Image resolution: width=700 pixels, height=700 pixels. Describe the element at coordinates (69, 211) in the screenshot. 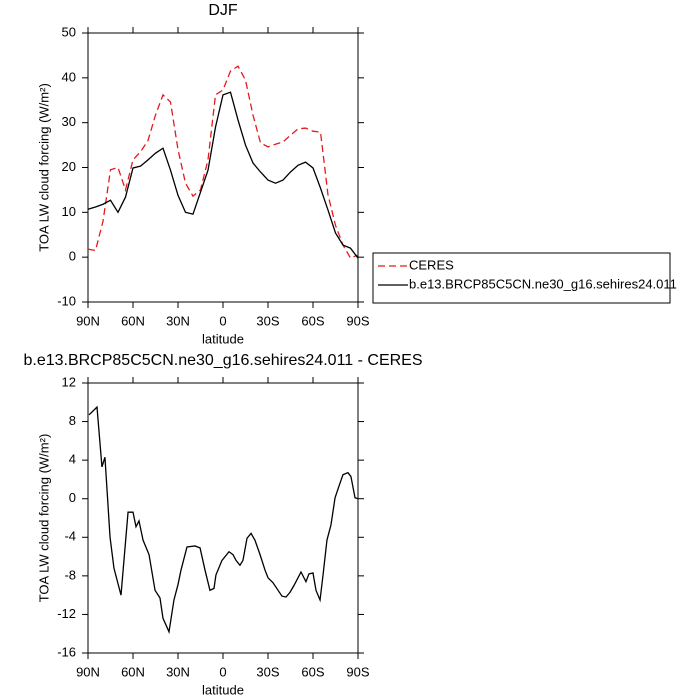

I see `y-tick-label: 10` at that location.